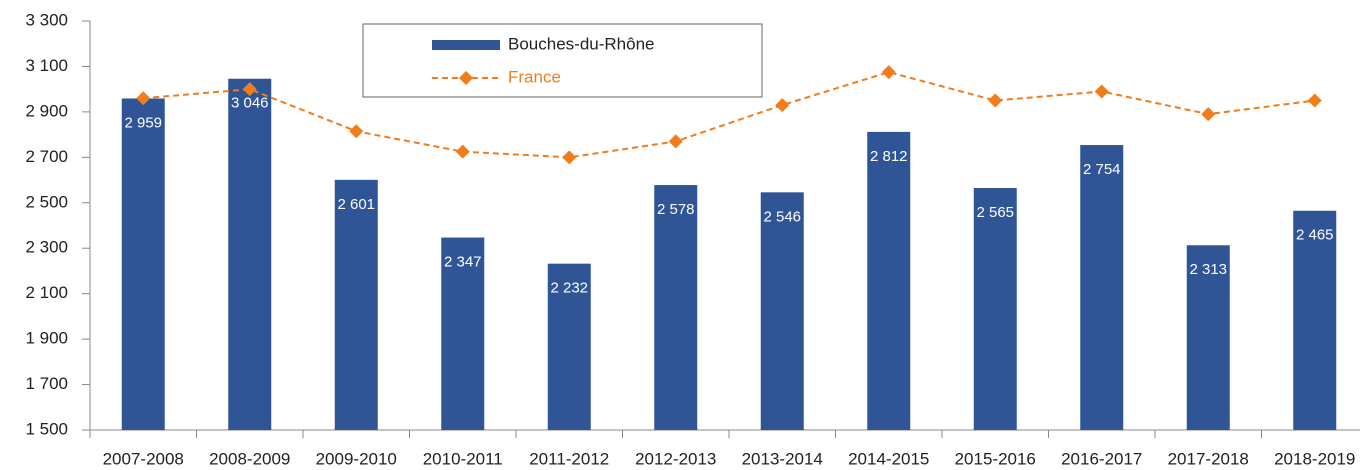 The width and height of the screenshot is (1360, 470). What do you see at coordinates (46, 110) in the screenshot?
I see `y-tick-label: 2 900` at bounding box center [46, 110].